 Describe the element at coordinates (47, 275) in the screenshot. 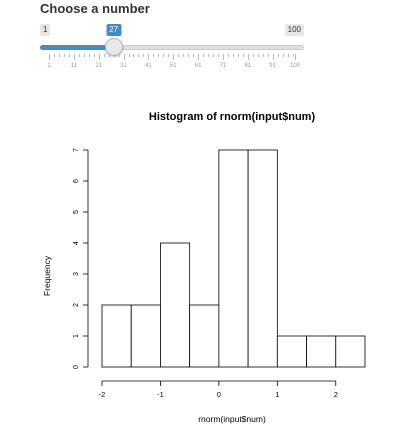

I see `y-axis-label: Frequency` at that location.